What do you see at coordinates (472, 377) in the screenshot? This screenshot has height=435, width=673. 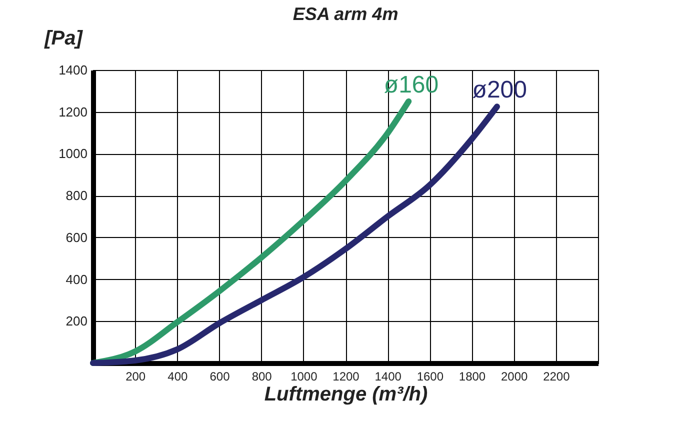 I see `x-tick-label: 1800` at bounding box center [472, 377].